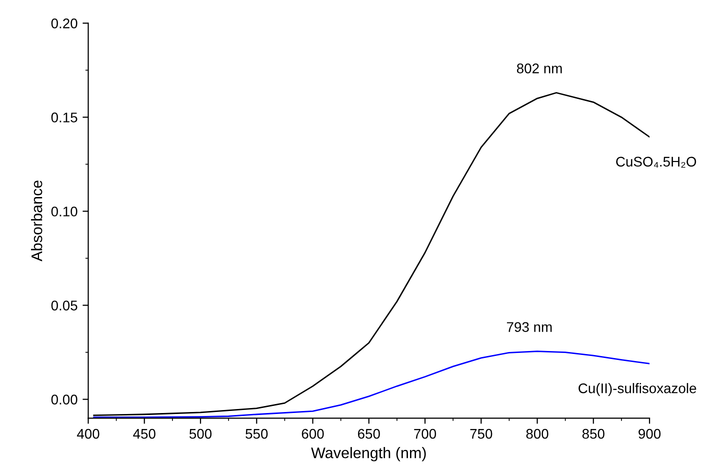 The height and width of the screenshot is (473, 706). Describe the element at coordinates (64, 211) in the screenshot. I see `y-tick-label: 0.10` at that location.